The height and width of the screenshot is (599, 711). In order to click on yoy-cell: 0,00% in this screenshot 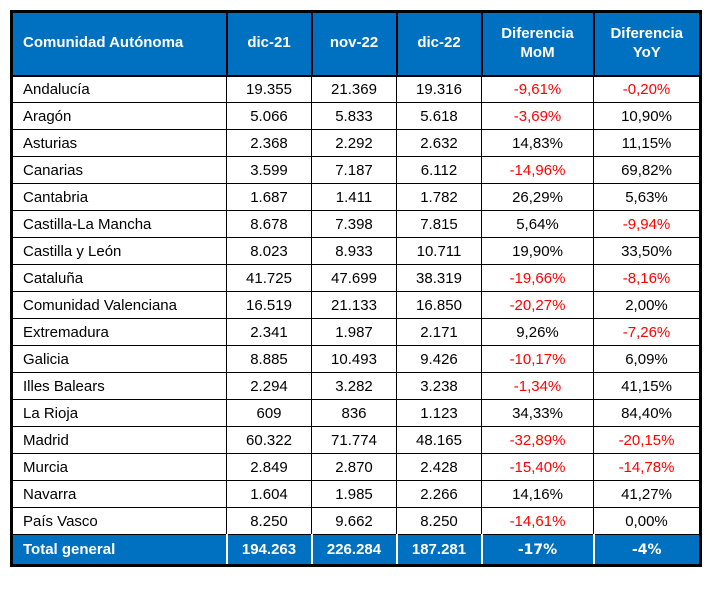, I will do `click(647, 521)`.